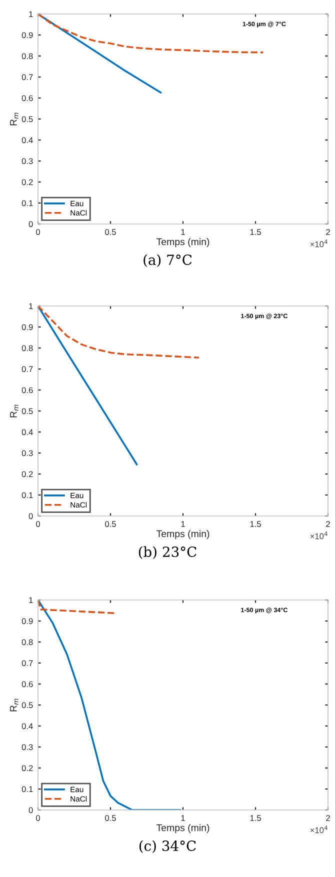 The image size is (335, 877). Describe the element at coordinates (167, 552) in the screenshot. I see `text: (b) 23°C` at that location.